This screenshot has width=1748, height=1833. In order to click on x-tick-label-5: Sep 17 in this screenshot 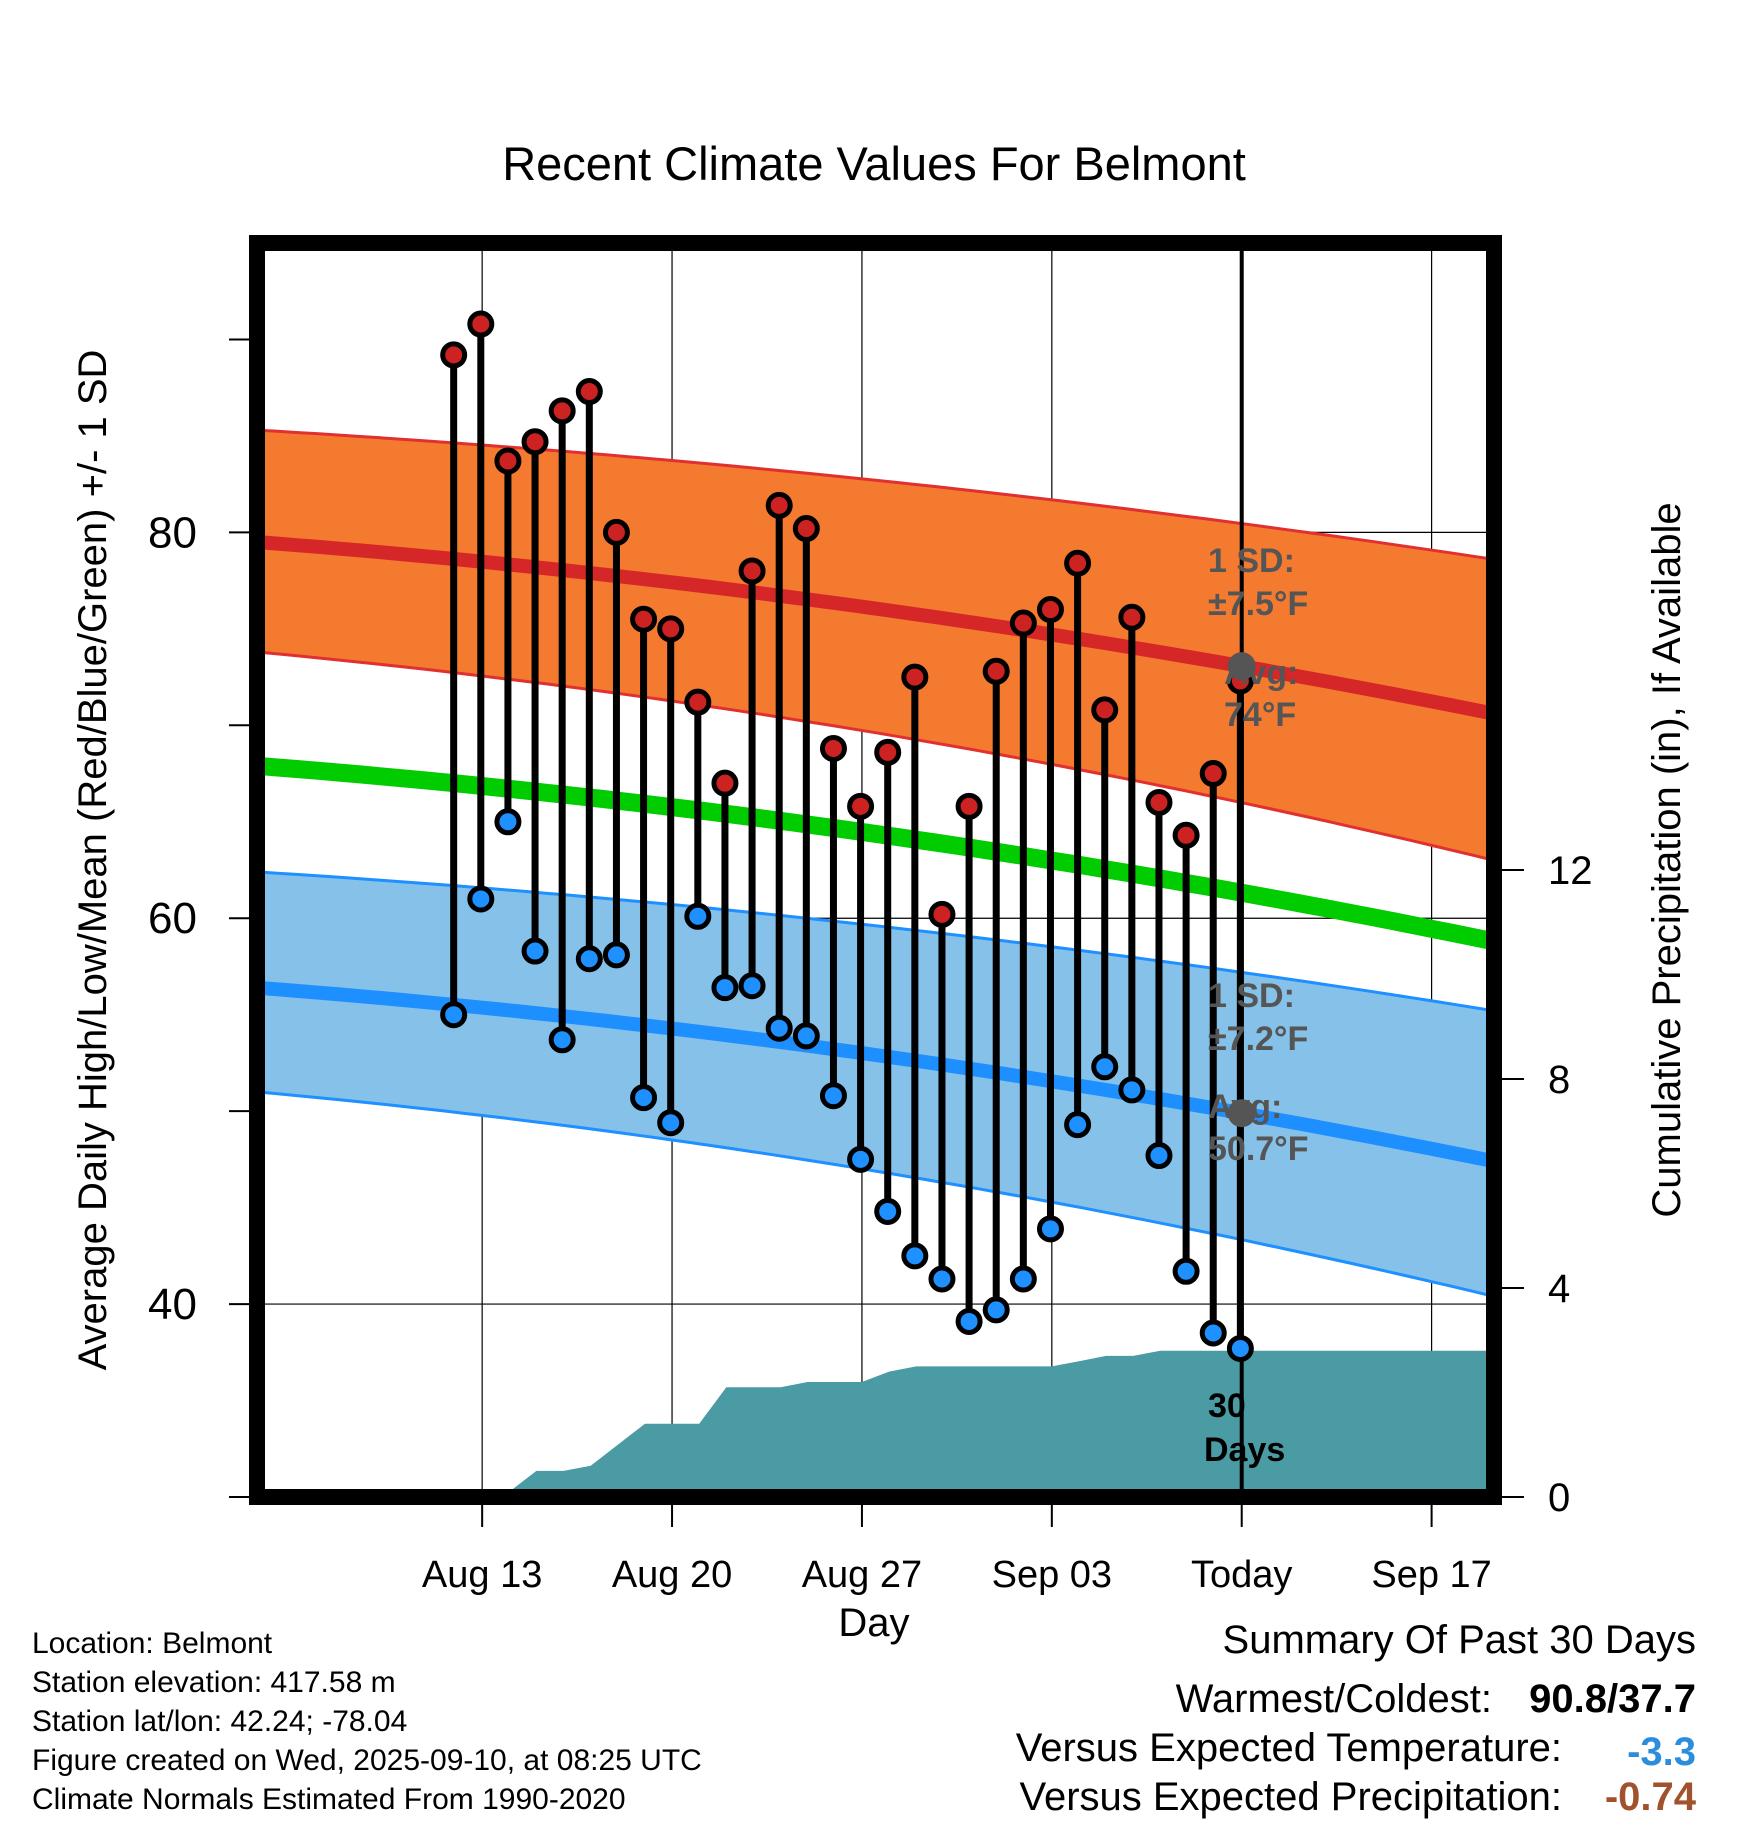, I will do `click(1431, 1575)`.